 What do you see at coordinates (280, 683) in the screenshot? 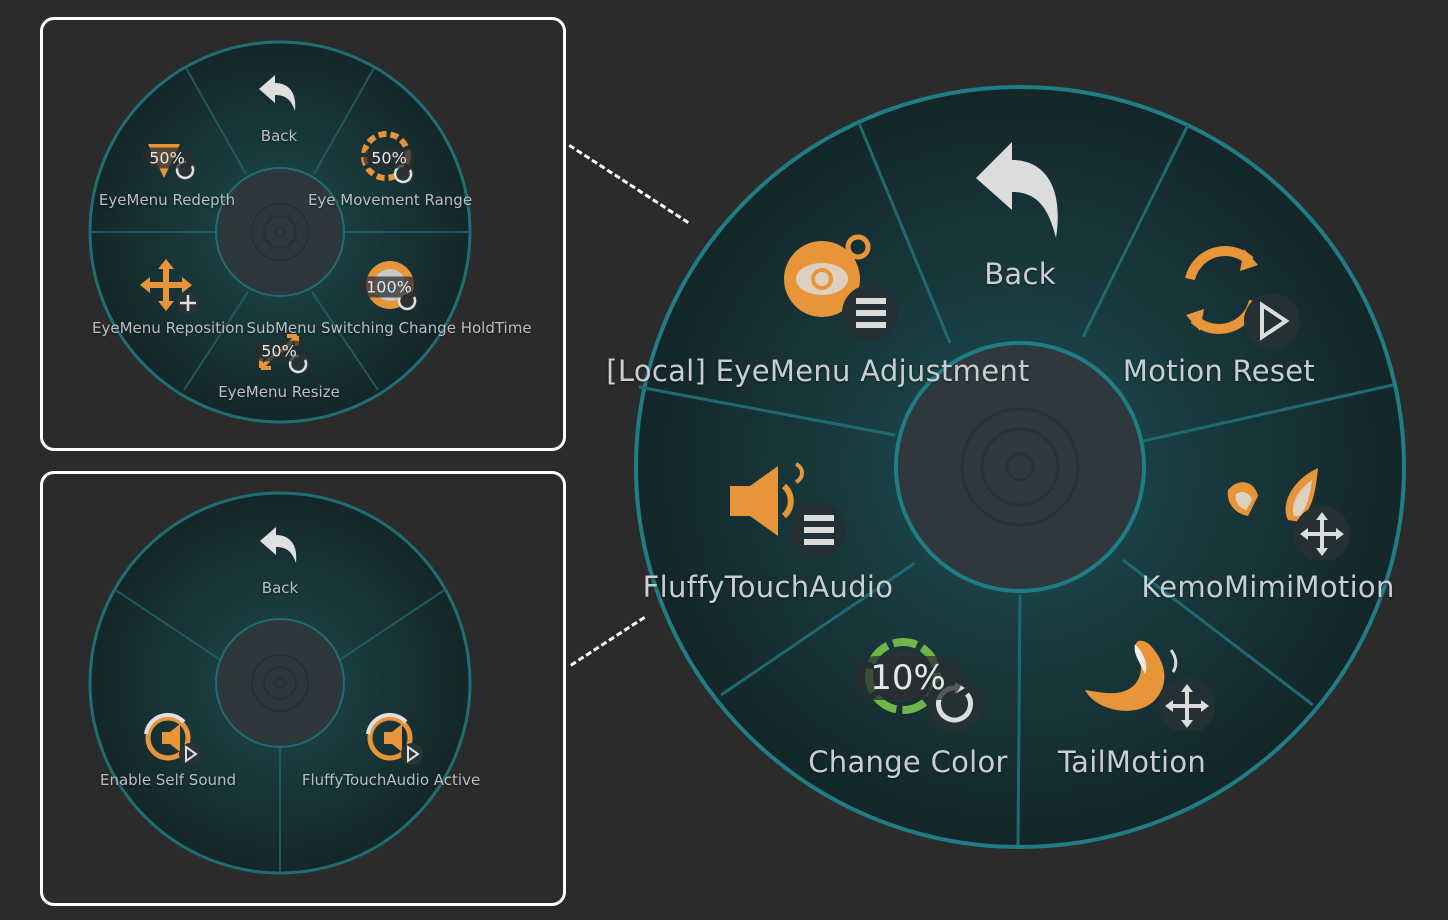
I see `radial-menu-wheel` at bounding box center [280, 683].